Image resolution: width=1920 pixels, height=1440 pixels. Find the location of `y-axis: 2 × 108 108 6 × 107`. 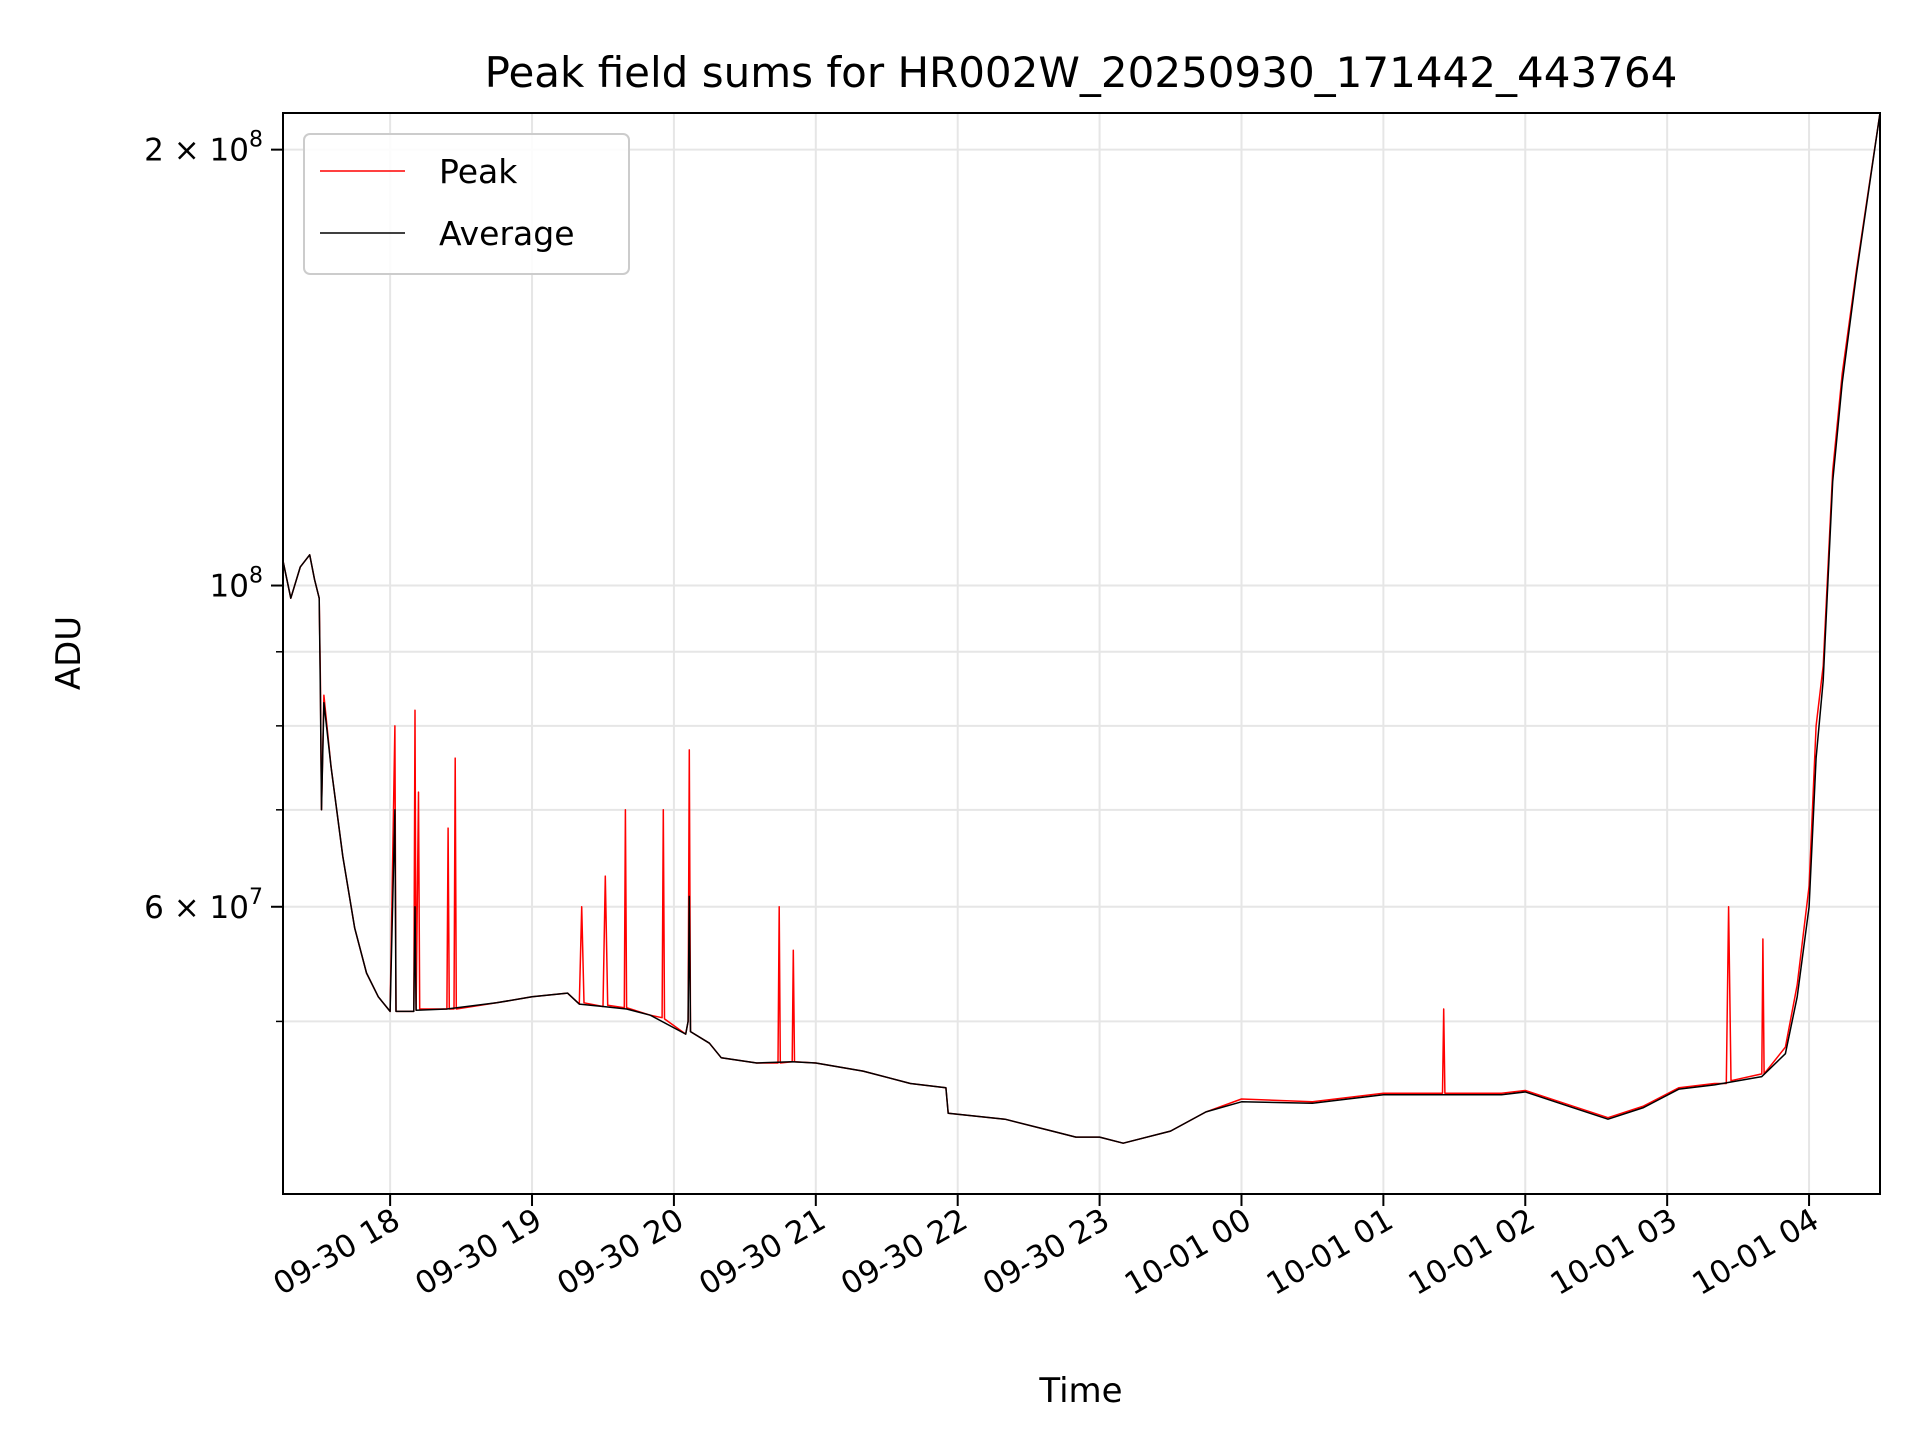

y-axis: 2 × 108 108 6 × 107 is located at coordinates (213, 575).